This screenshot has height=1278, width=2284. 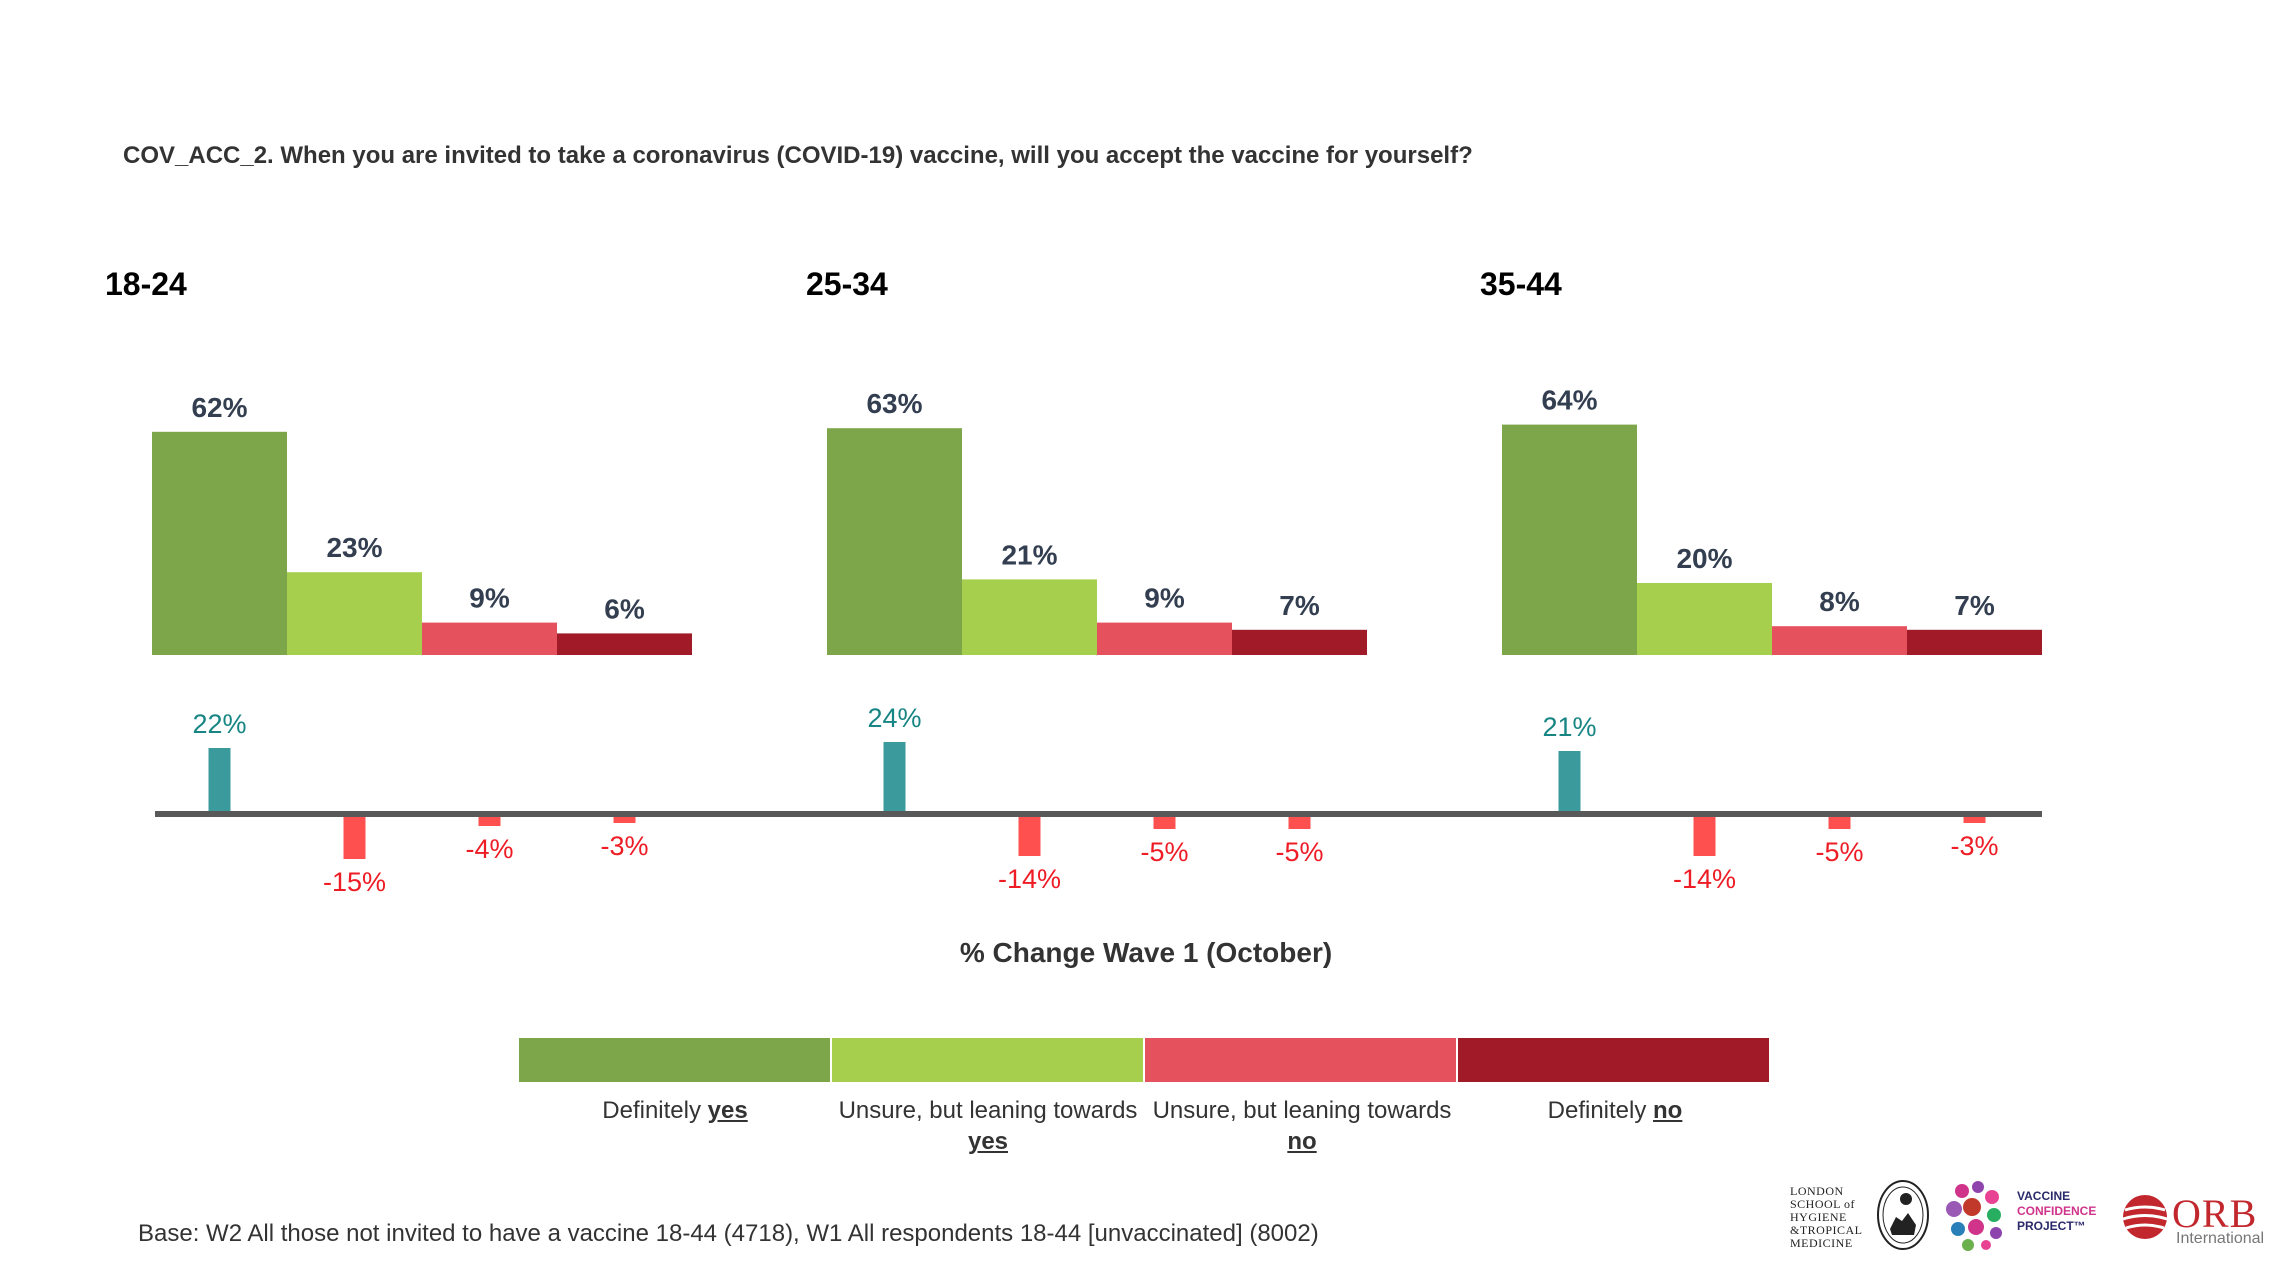 What do you see at coordinates (1164, 598) in the screenshot?
I see `bar-label-25-34-3: 9%` at bounding box center [1164, 598].